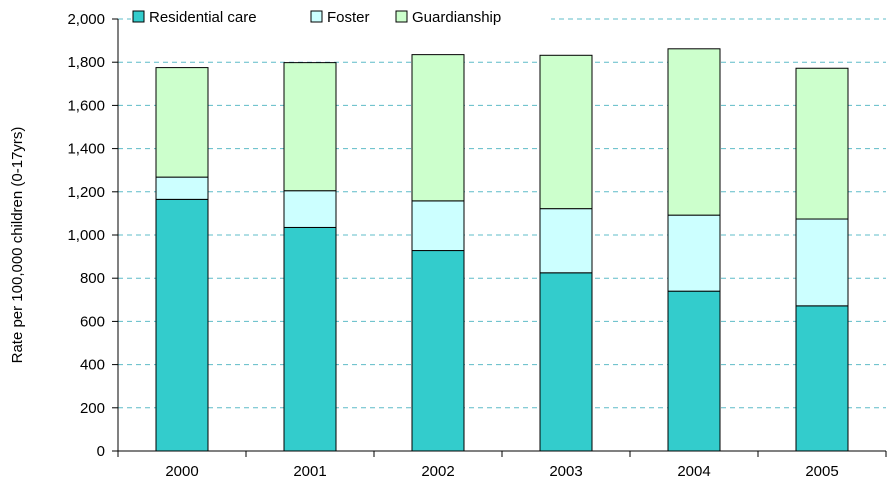 This screenshot has width=889, height=492. Describe the element at coordinates (694, 253) in the screenshot. I see `bar-foster-2004` at that location.